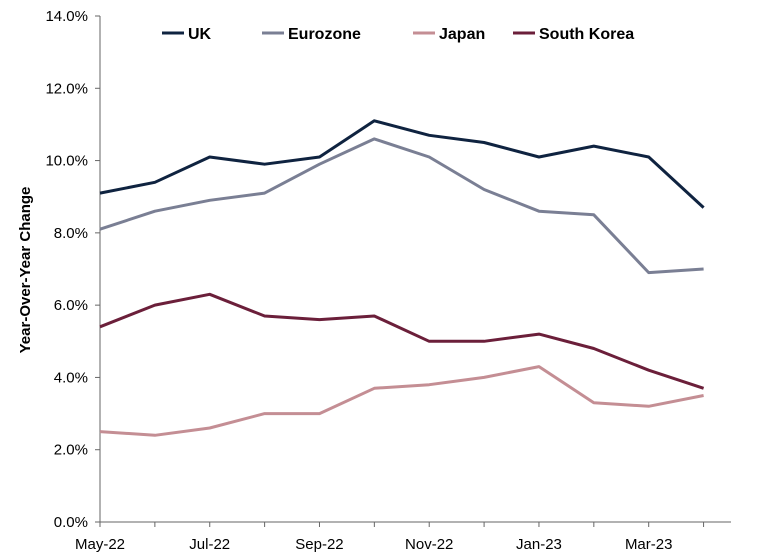 Image resolution: width=770 pixels, height=559 pixels. What do you see at coordinates (401, 401) in the screenshot?
I see `series-line-japan` at bounding box center [401, 401].